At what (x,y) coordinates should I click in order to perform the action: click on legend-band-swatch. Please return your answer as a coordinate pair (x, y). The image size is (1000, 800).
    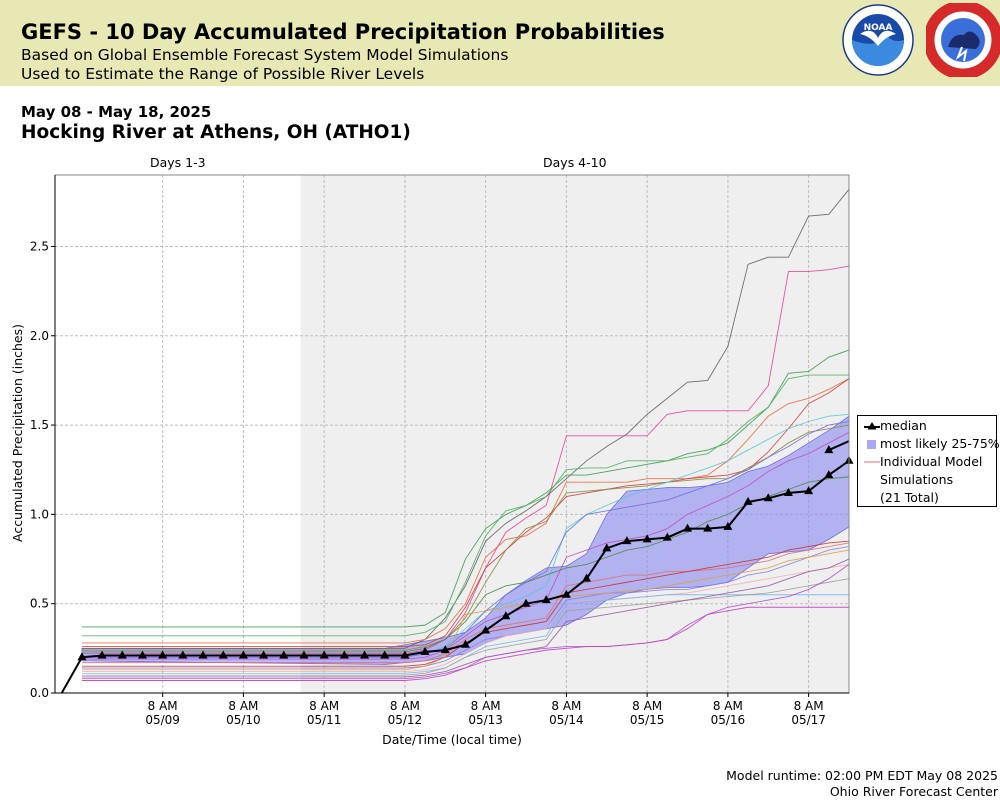
    Looking at the image, I should click on (871, 444).